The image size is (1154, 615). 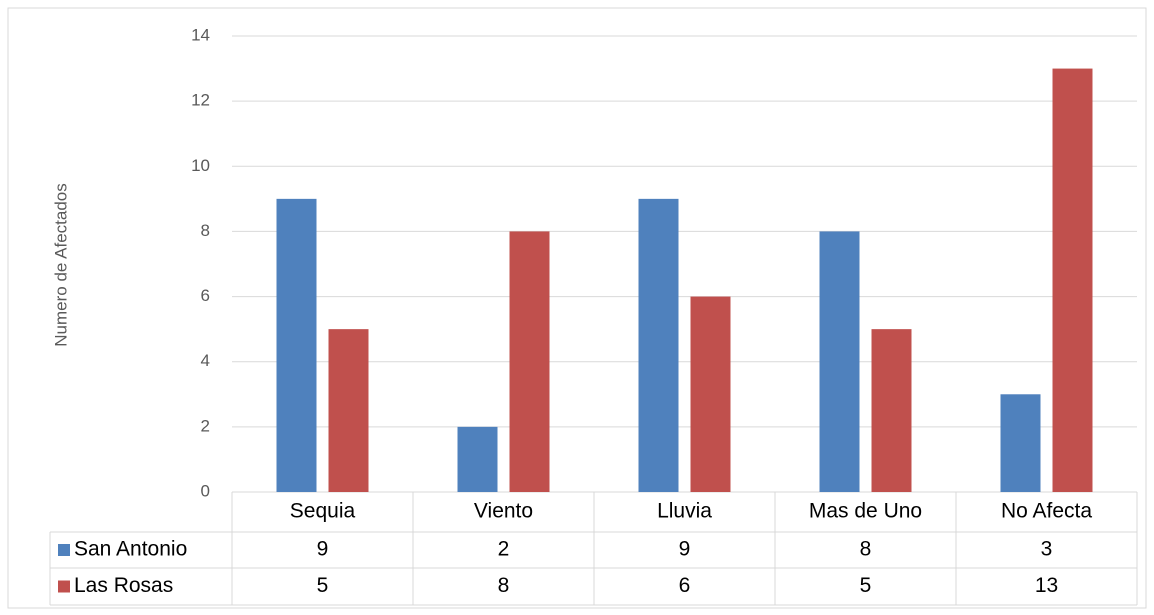 What do you see at coordinates (1046, 511) in the screenshot?
I see `x-tick-label: No Afecta` at bounding box center [1046, 511].